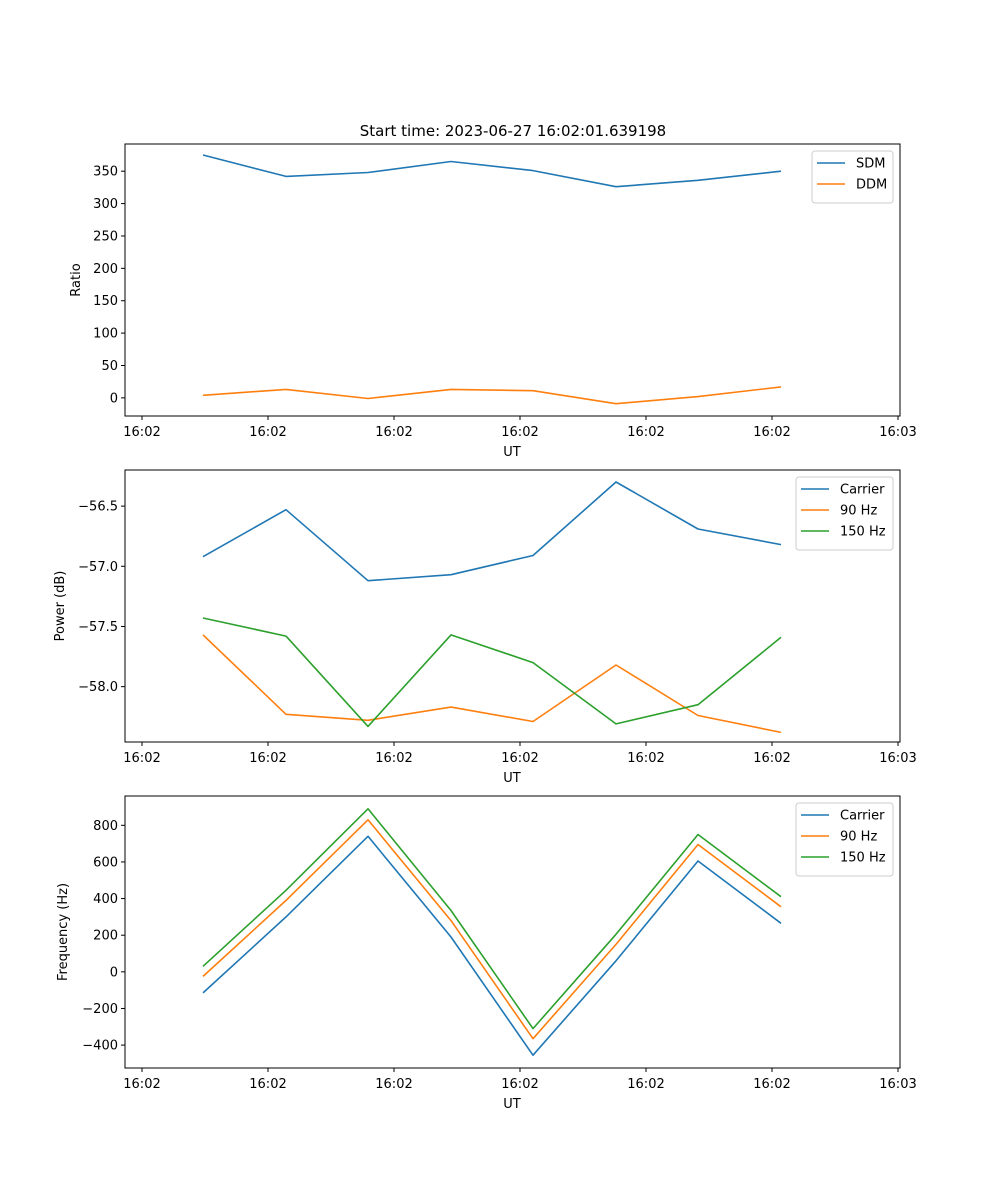 The height and width of the screenshot is (1200, 1000). Describe the element at coordinates (98, 687) in the screenshot. I see `y-tick-label: −58.0` at that location.